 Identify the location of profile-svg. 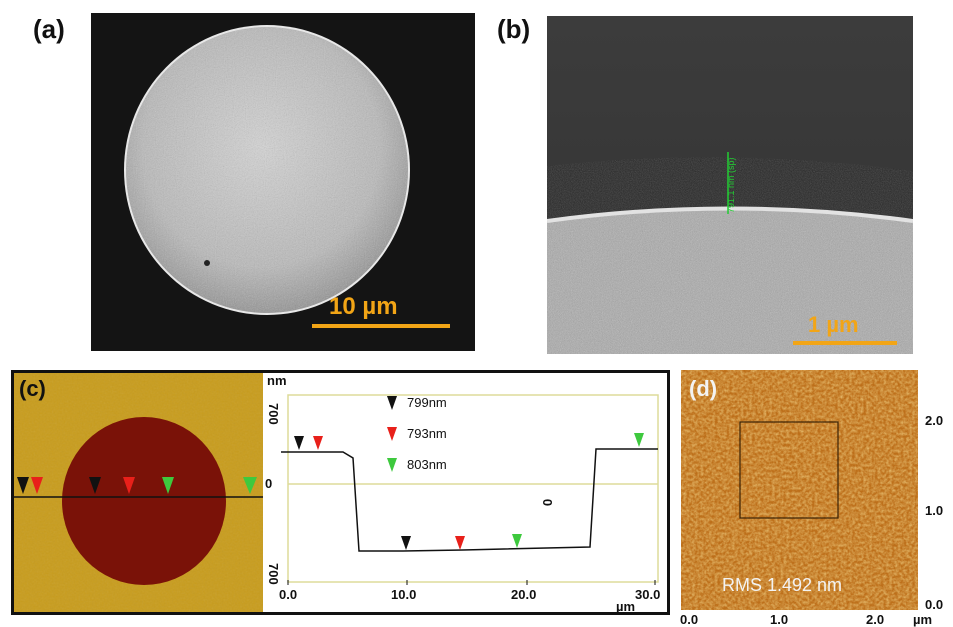
(470, 489).